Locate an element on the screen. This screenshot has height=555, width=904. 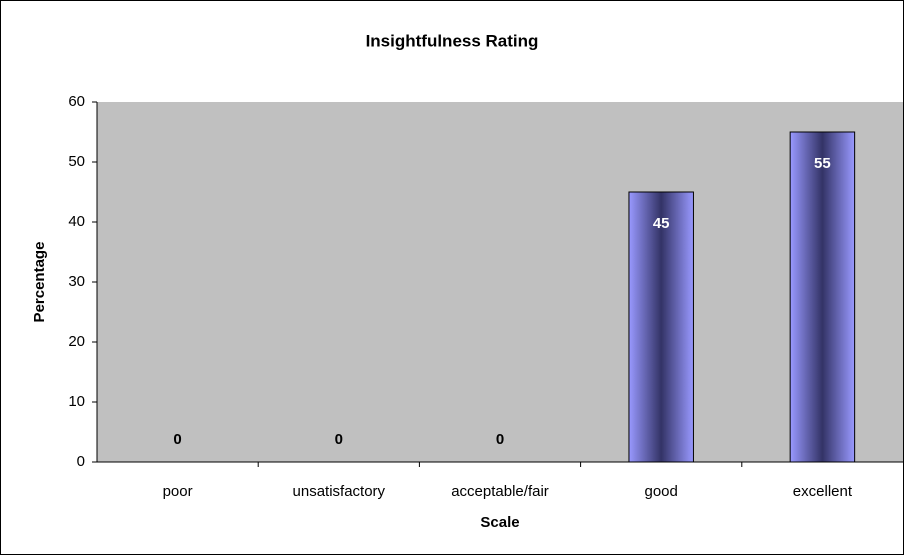
y-tick-label: 40 is located at coordinates (76, 221).